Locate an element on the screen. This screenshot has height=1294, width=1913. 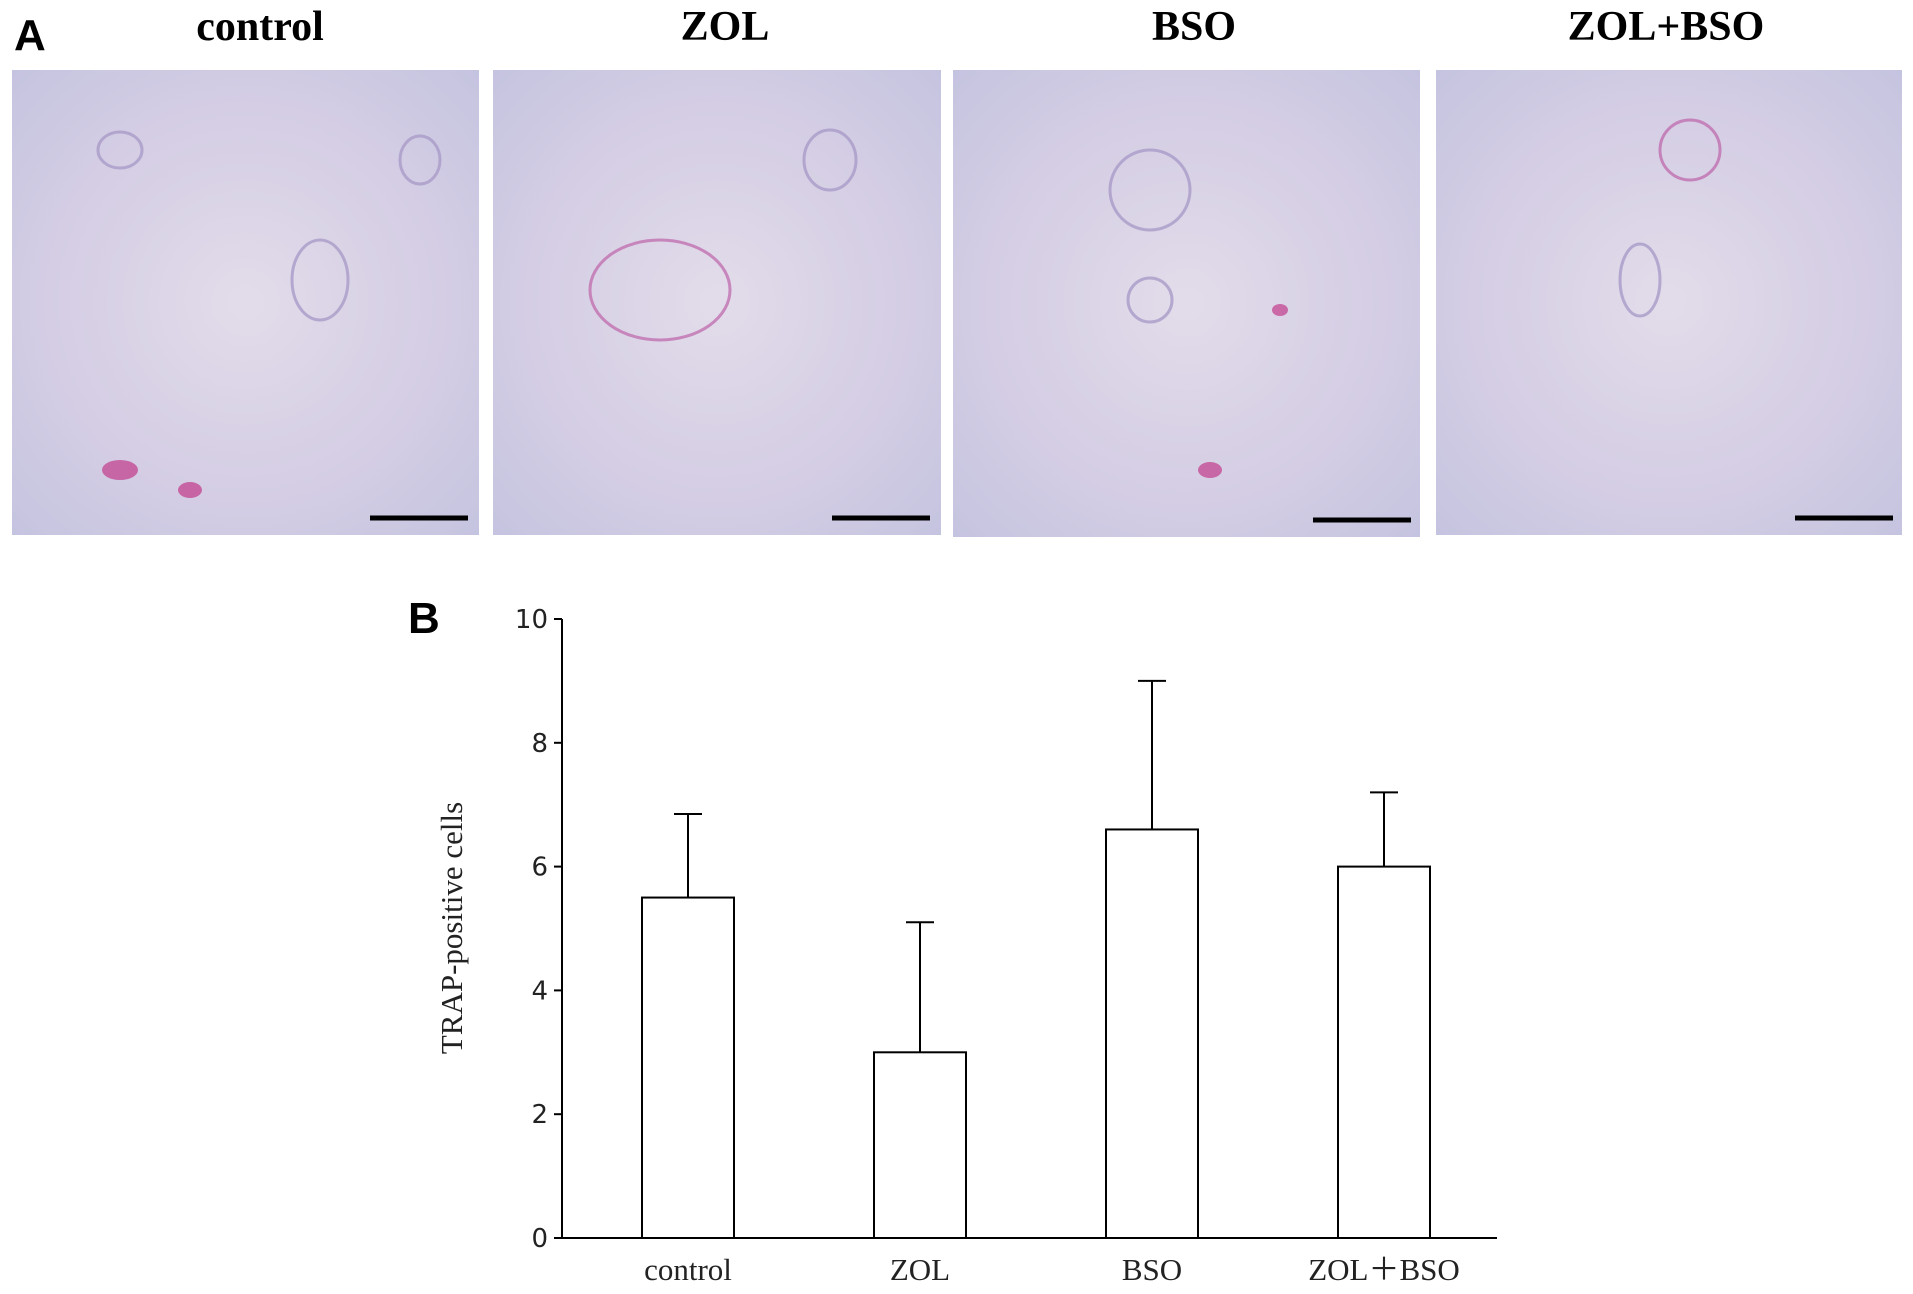
micrograph-title: ZOL is located at coordinates (725, 27).